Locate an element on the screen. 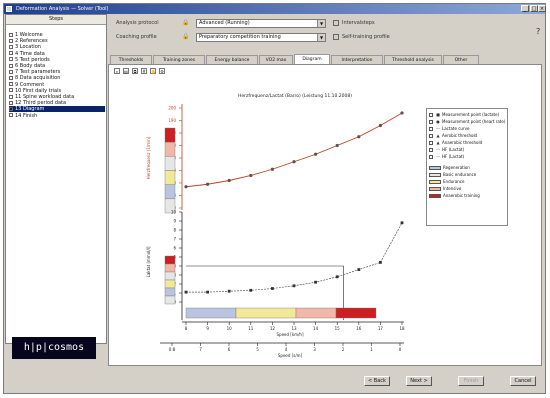 Image resolution: width=550 pixels, height=398 pixels. intervalsteps-icon is located at coordinates (336, 23).